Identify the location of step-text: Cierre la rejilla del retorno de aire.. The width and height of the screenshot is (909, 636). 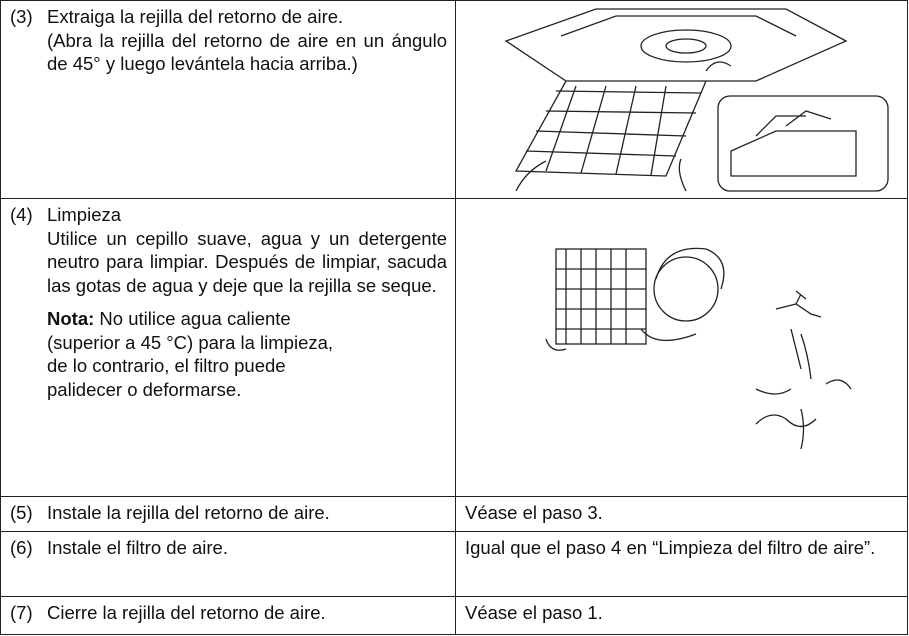
(186, 612).